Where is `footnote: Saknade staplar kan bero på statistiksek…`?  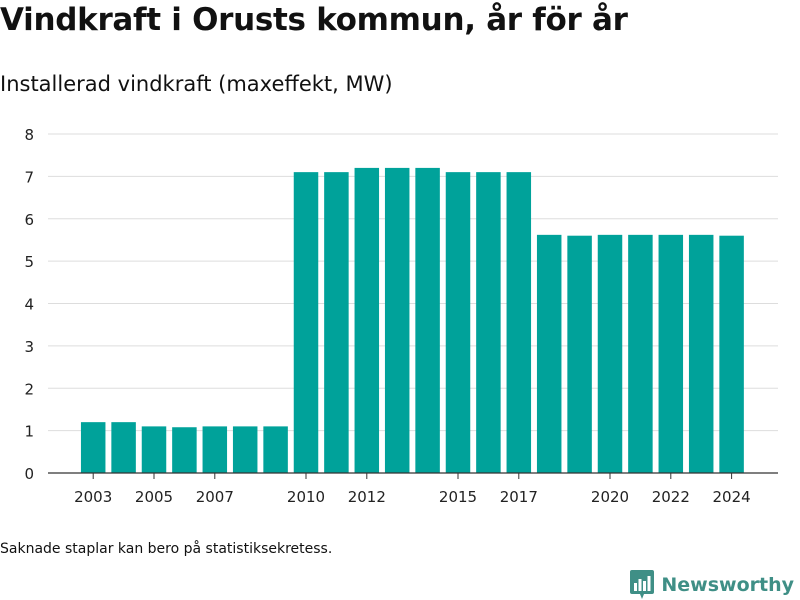 footnote: Saknade staplar kan bero på statistiksek… is located at coordinates (166, 549).